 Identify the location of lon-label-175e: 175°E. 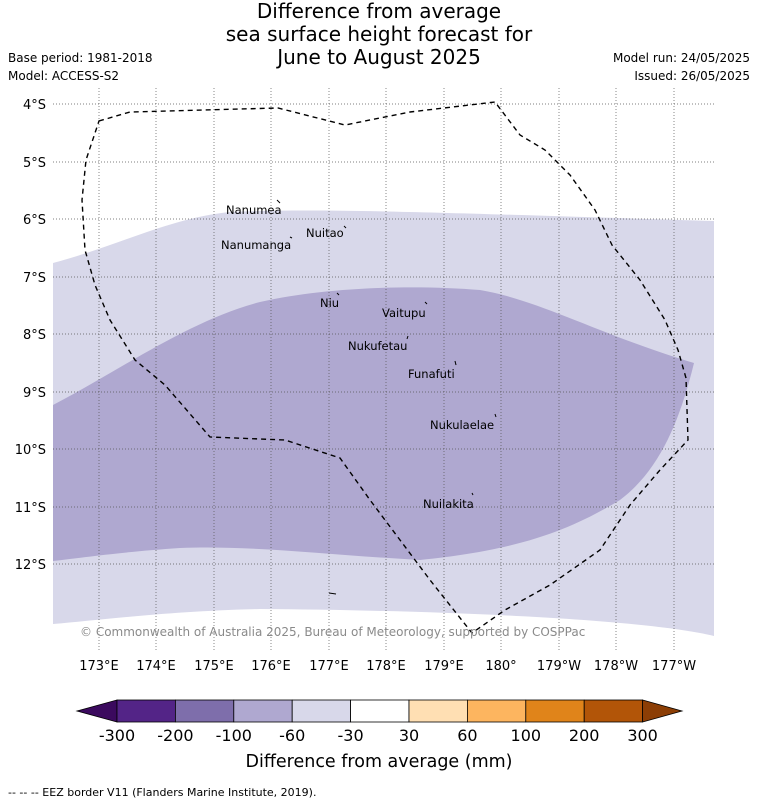
(214, 666).